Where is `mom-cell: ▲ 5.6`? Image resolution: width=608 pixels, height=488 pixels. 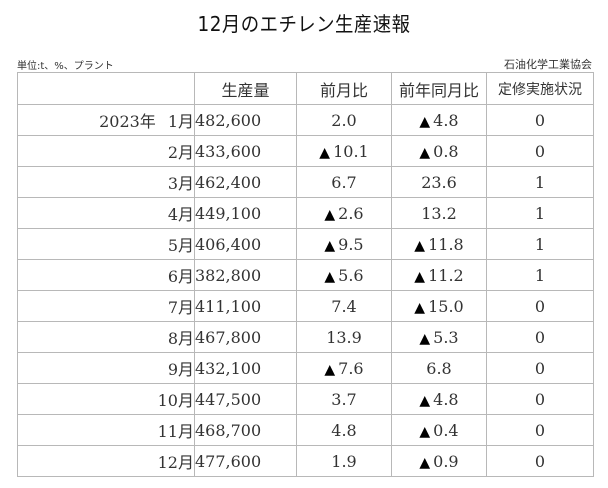 mom-cell: ▲ 5.6 is located at coordinates (344, 275).